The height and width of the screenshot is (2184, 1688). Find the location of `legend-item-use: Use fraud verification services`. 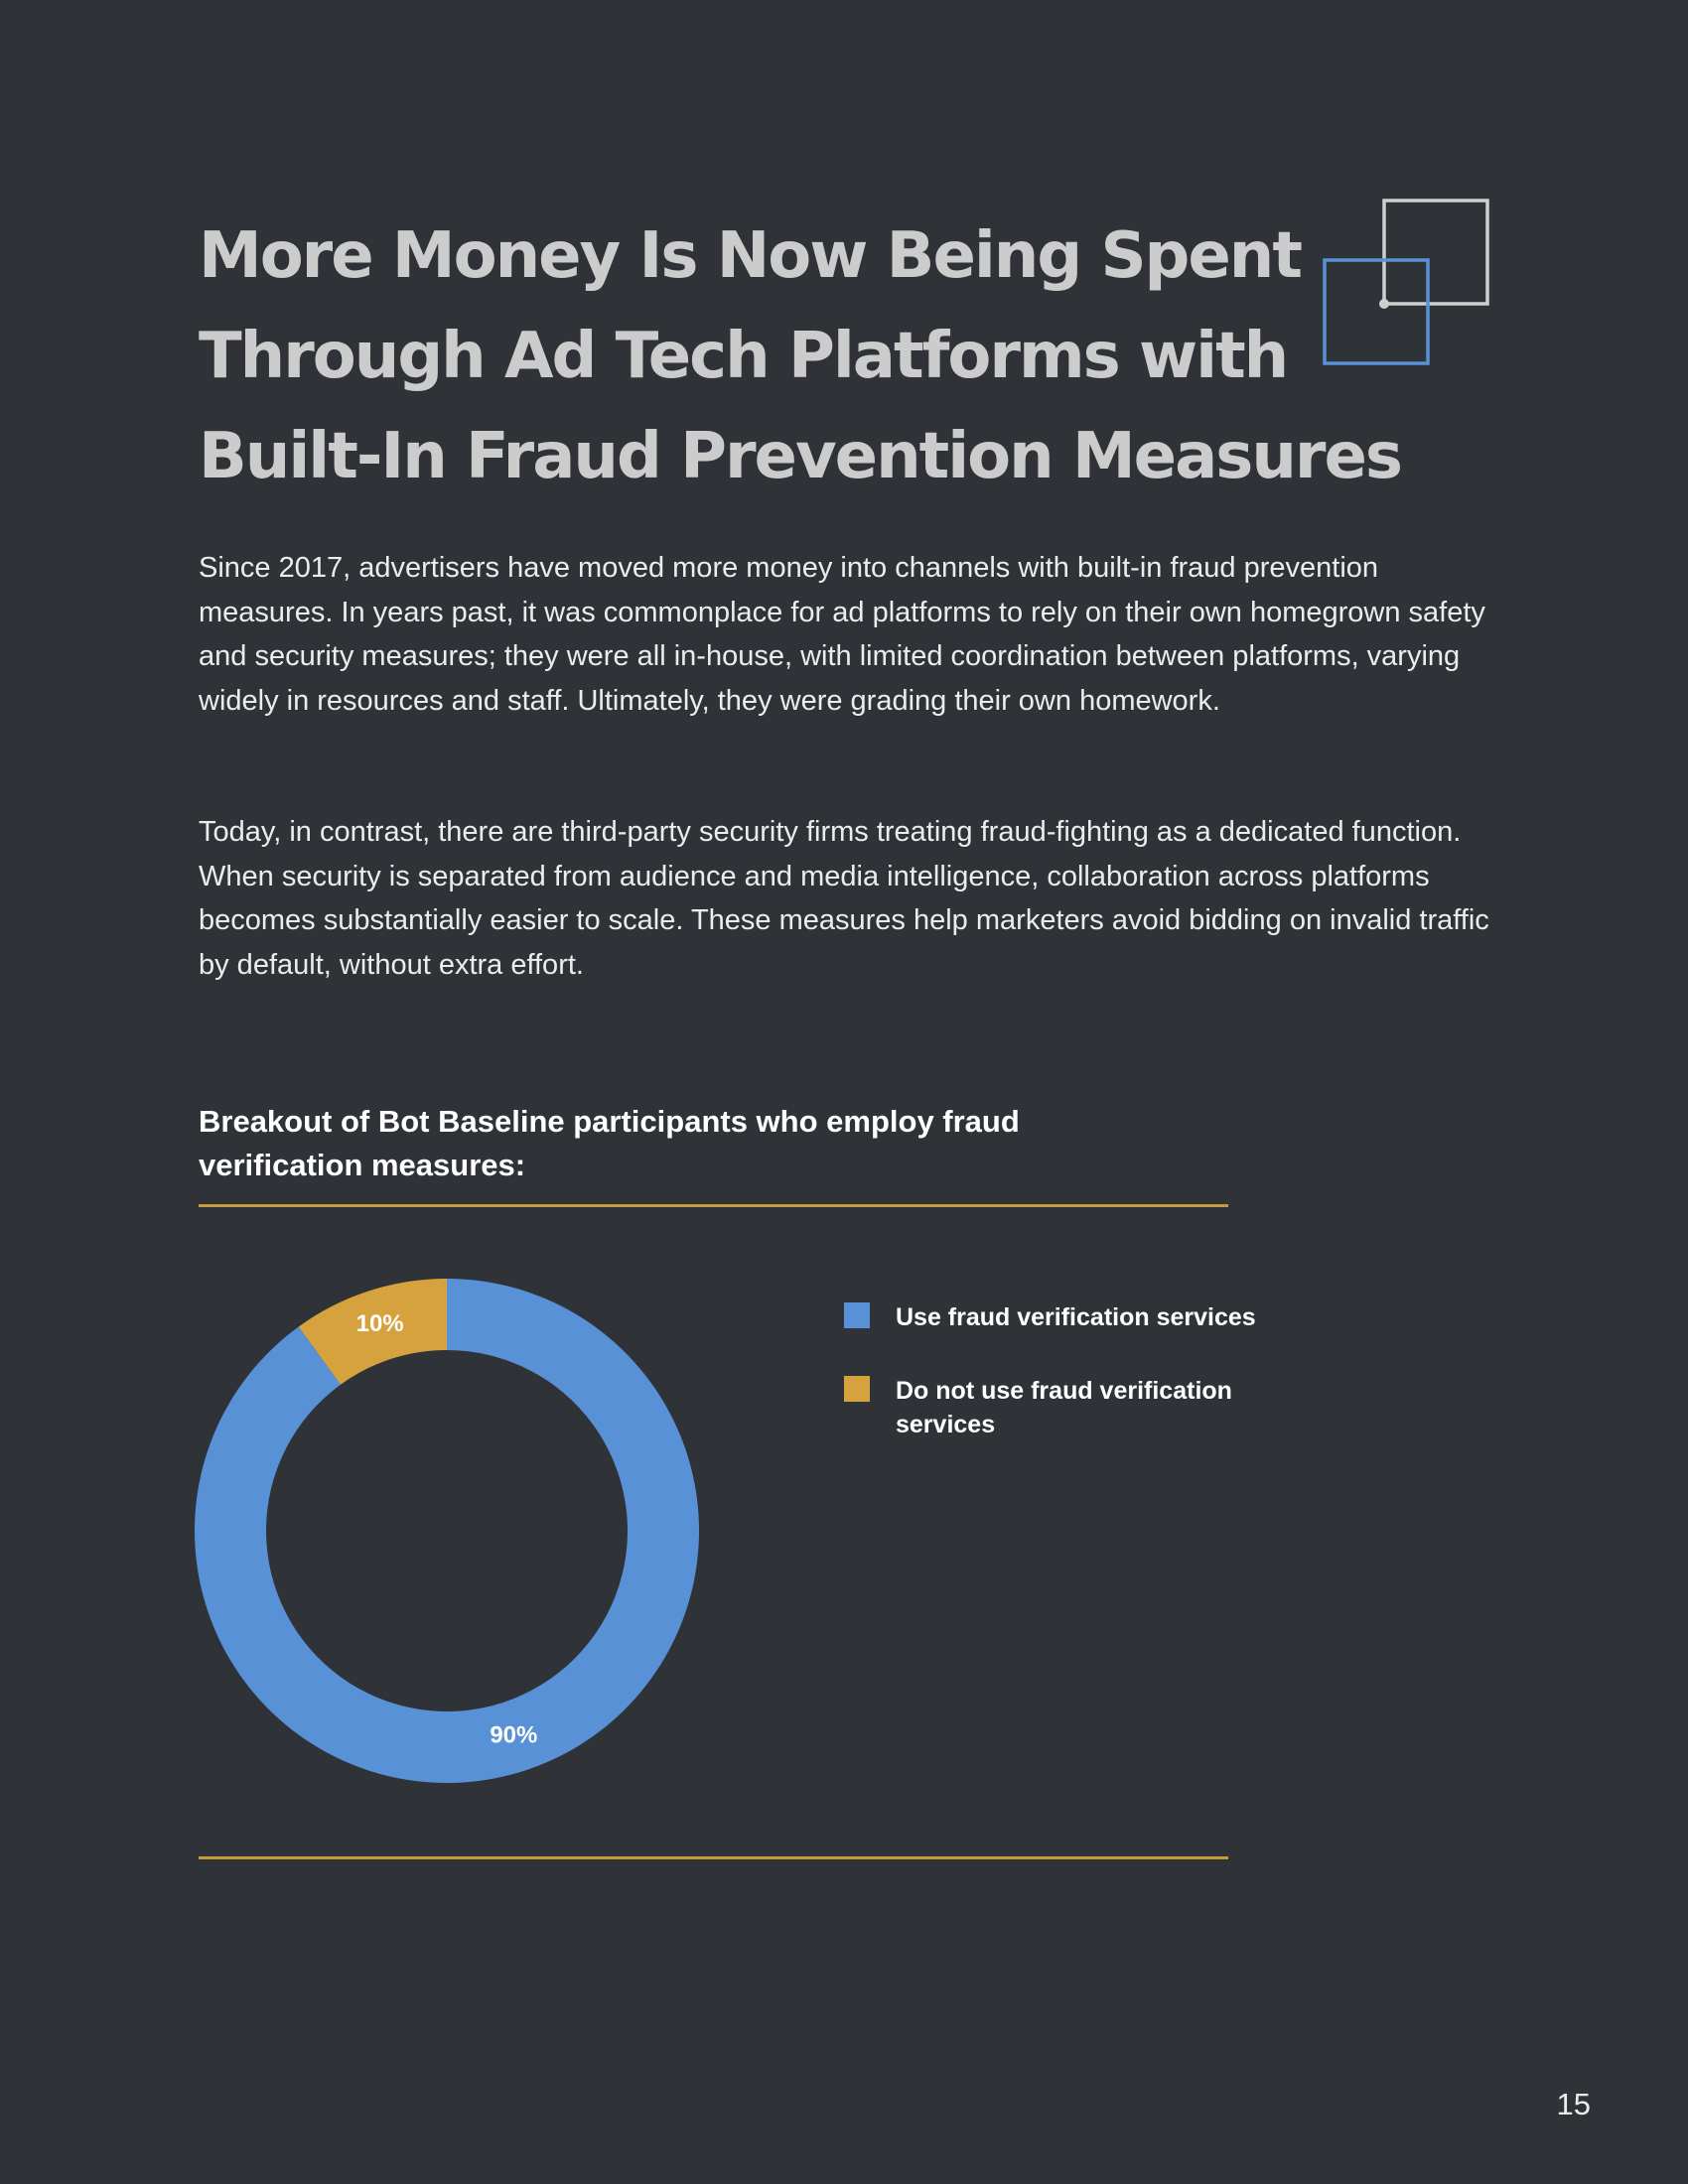

legend-item-use: Use fraud verification services is located at coordinates (1067, 1317).